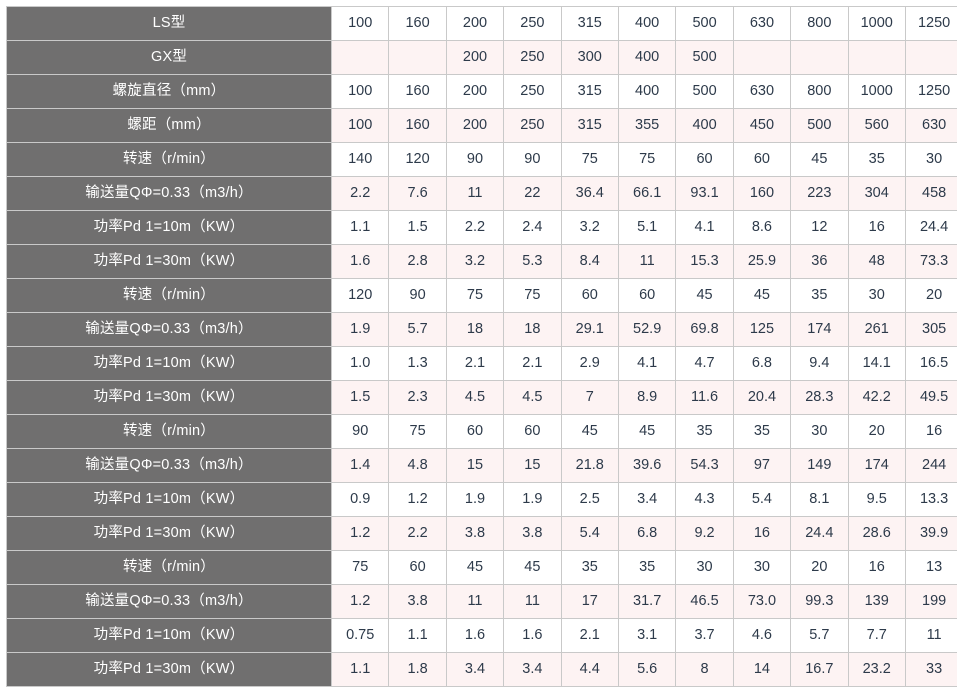  Describe the element at coordinates (474, 398) in the screenshot. I see `data-cell: 4.5` at that location.